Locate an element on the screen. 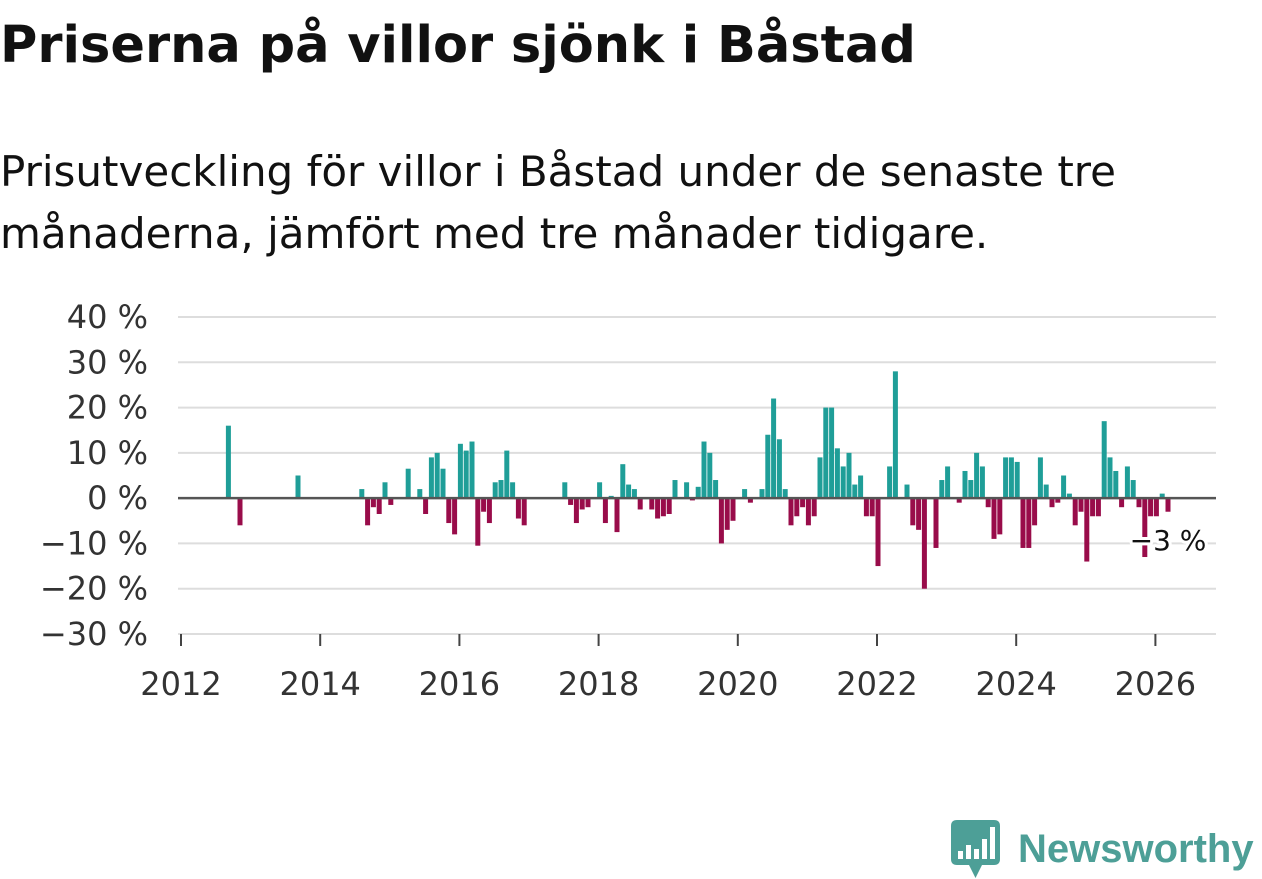  x-tick-label: 2026 is located at coordinates (1155, 684).